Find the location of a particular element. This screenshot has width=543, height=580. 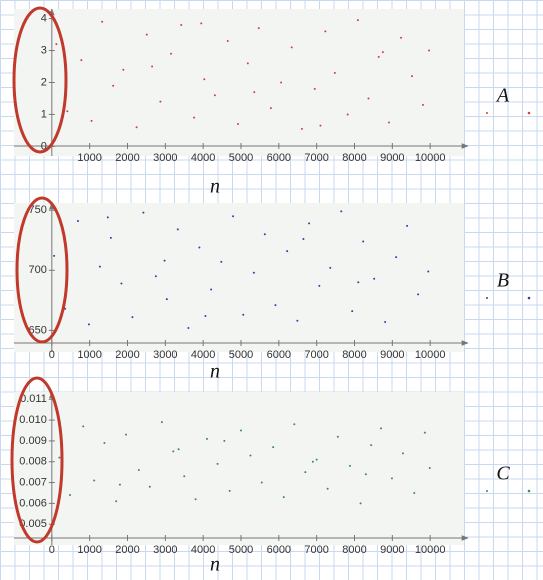

y-tick-label: 0.010 is located at coordinates (33, 420).